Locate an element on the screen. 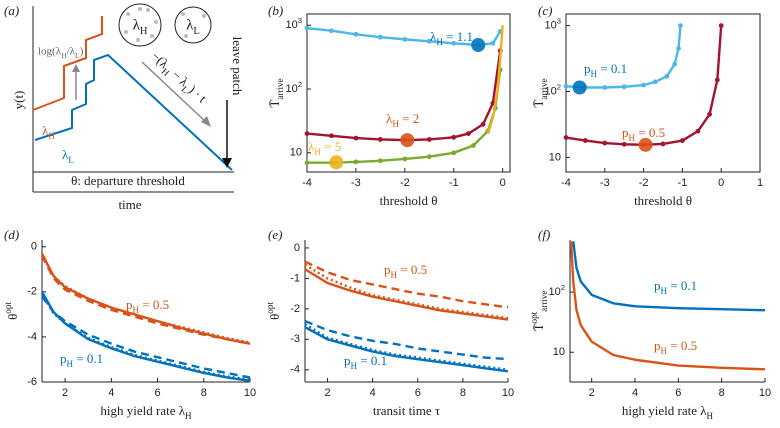  series-label: pH = 0.1 is located at coordinates (81, 360).